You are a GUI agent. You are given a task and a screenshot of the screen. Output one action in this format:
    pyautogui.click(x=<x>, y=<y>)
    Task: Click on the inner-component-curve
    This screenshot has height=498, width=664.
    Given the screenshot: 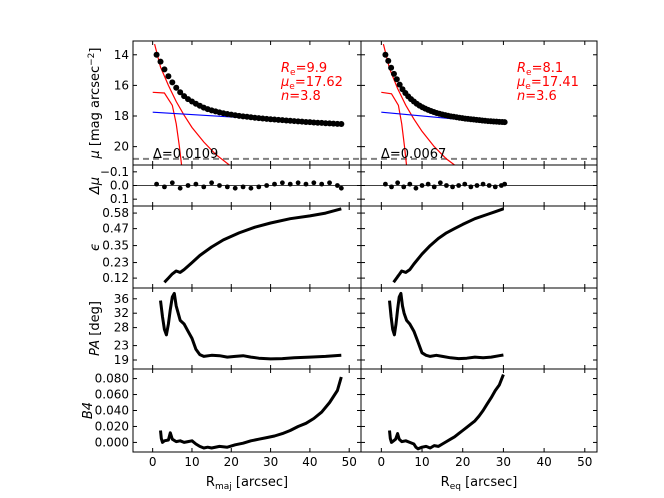 What is the action you would take?
    pyautogui.click(x=394, y=128)
    